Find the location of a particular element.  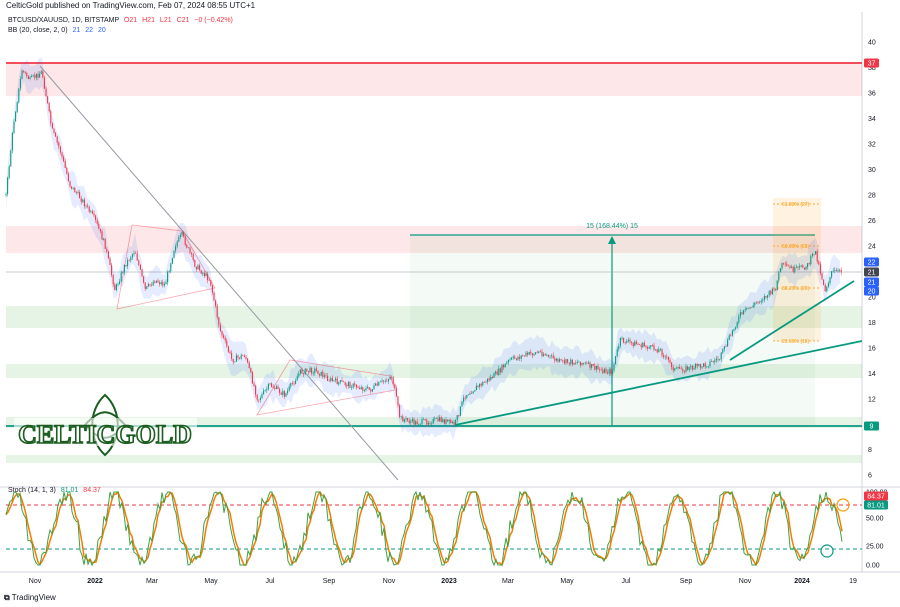

resistance-zone-top is located at coordinates (434, 79).